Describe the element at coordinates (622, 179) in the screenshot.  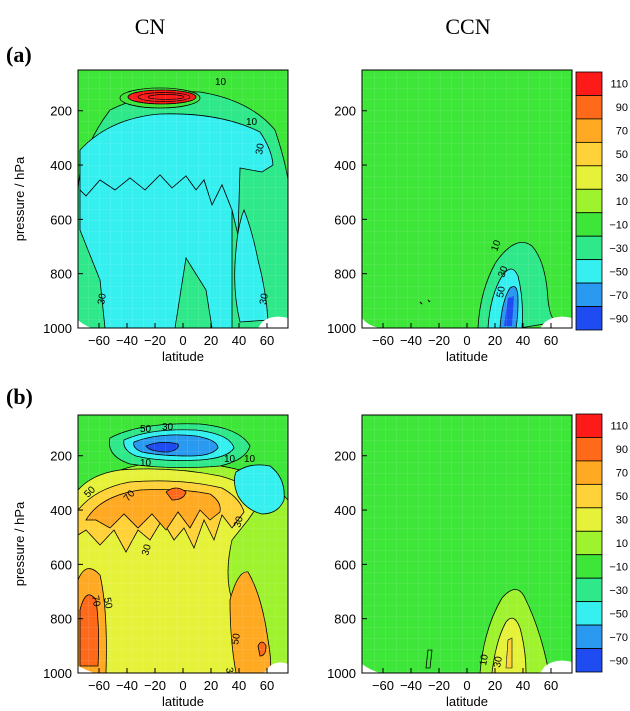
I see `colorbar-label: 30` at that location.